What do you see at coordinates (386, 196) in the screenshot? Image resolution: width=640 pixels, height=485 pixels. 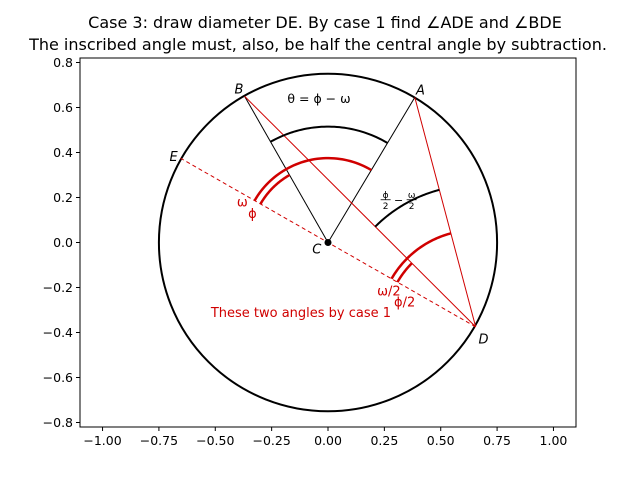 I see `label-half-diff-phi: ϕ` at bounding box center [386, 196].